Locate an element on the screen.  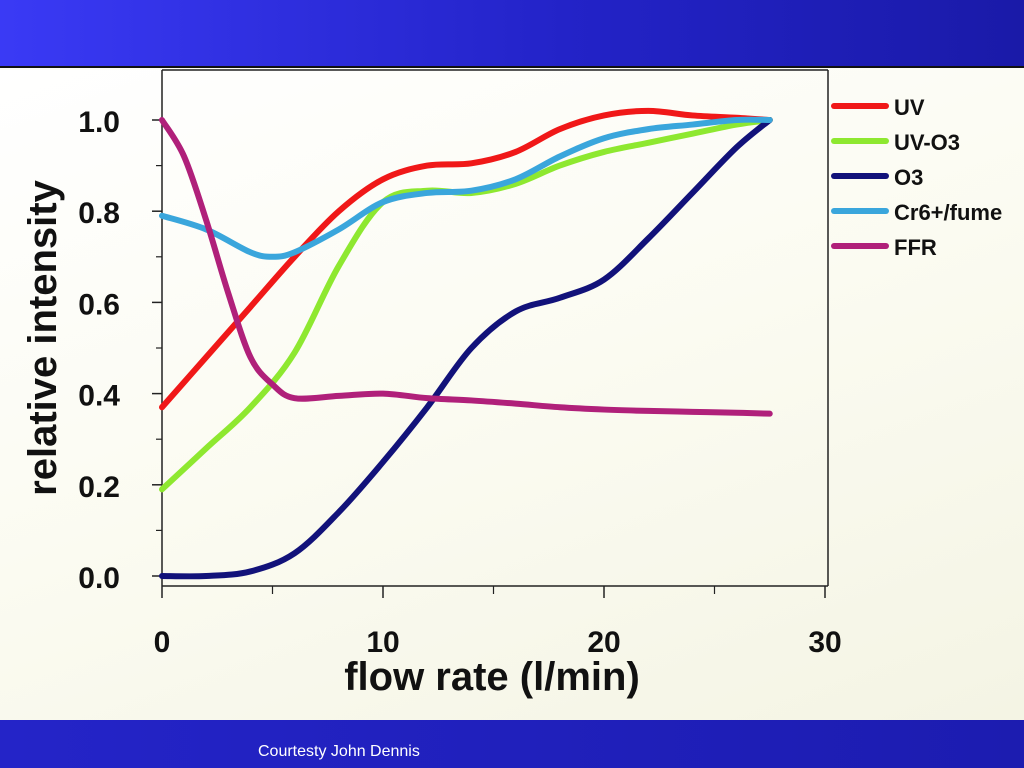
legend-label-uv: UV is located at coordinates (909, 107).